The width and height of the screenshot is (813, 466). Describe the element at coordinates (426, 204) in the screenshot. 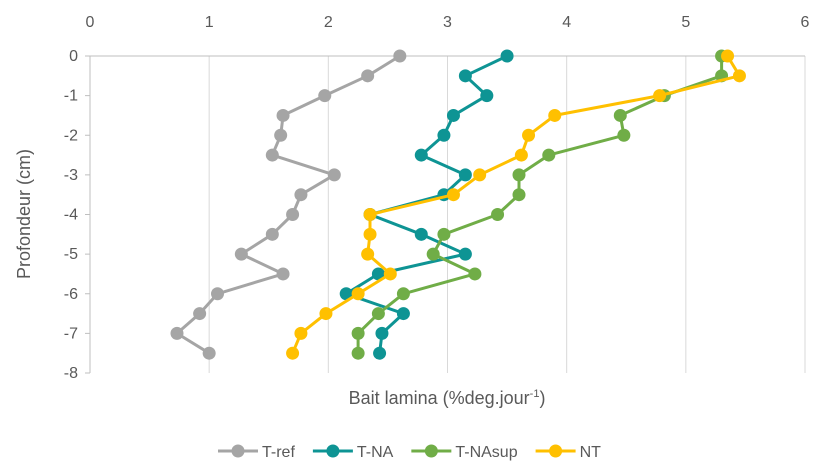

I see `series-t-na` at that location.